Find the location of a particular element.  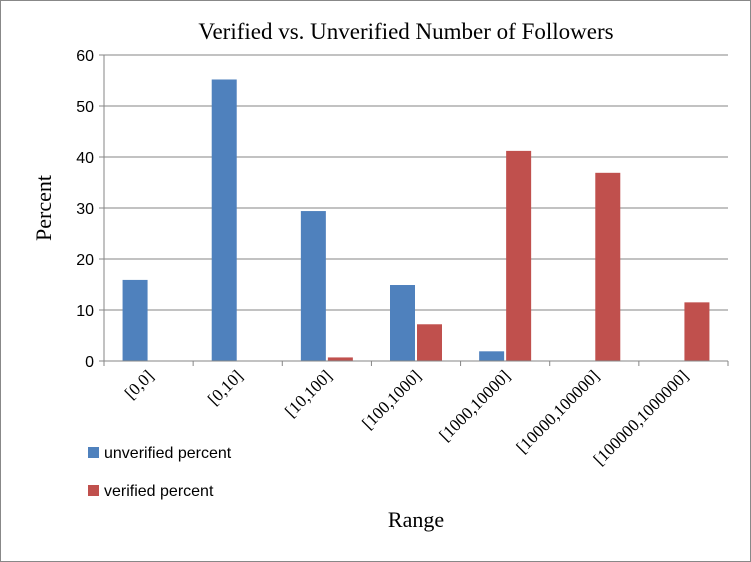

legend: unverified percent verified percent is located at coordinates (160, 472).